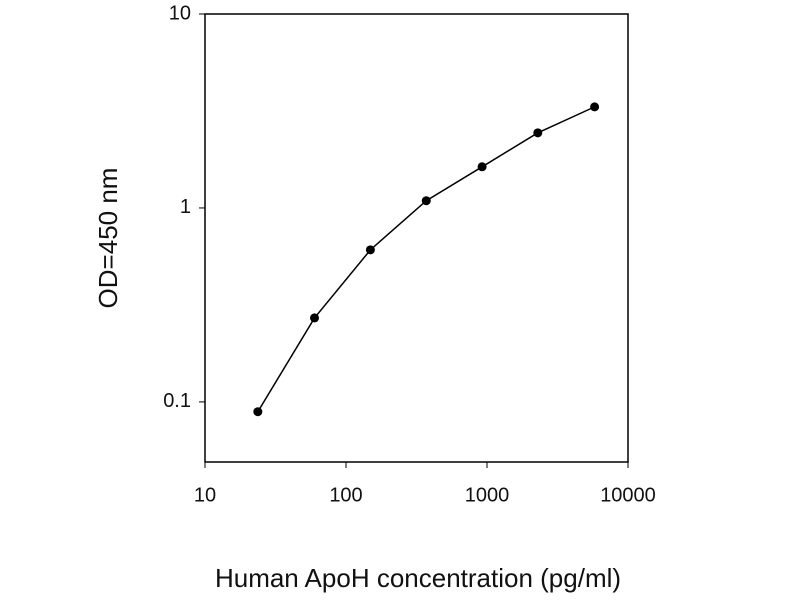 This screenshot has width=800, height=600. I want to click on y-tick-label: 0.1, so click(177, 401).